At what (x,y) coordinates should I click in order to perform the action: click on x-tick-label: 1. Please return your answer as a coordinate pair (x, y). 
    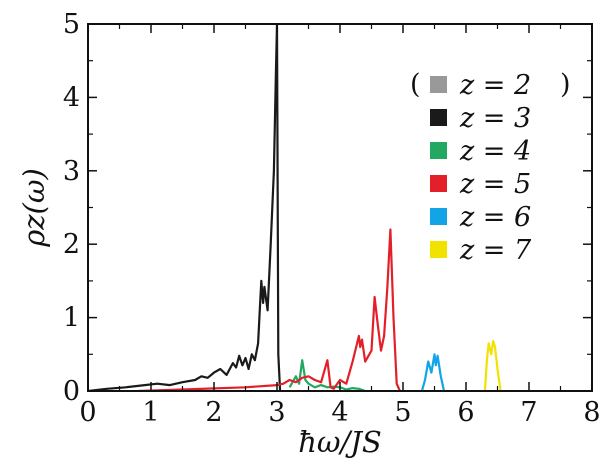
    Looking at the image, I should click on (150, 412).